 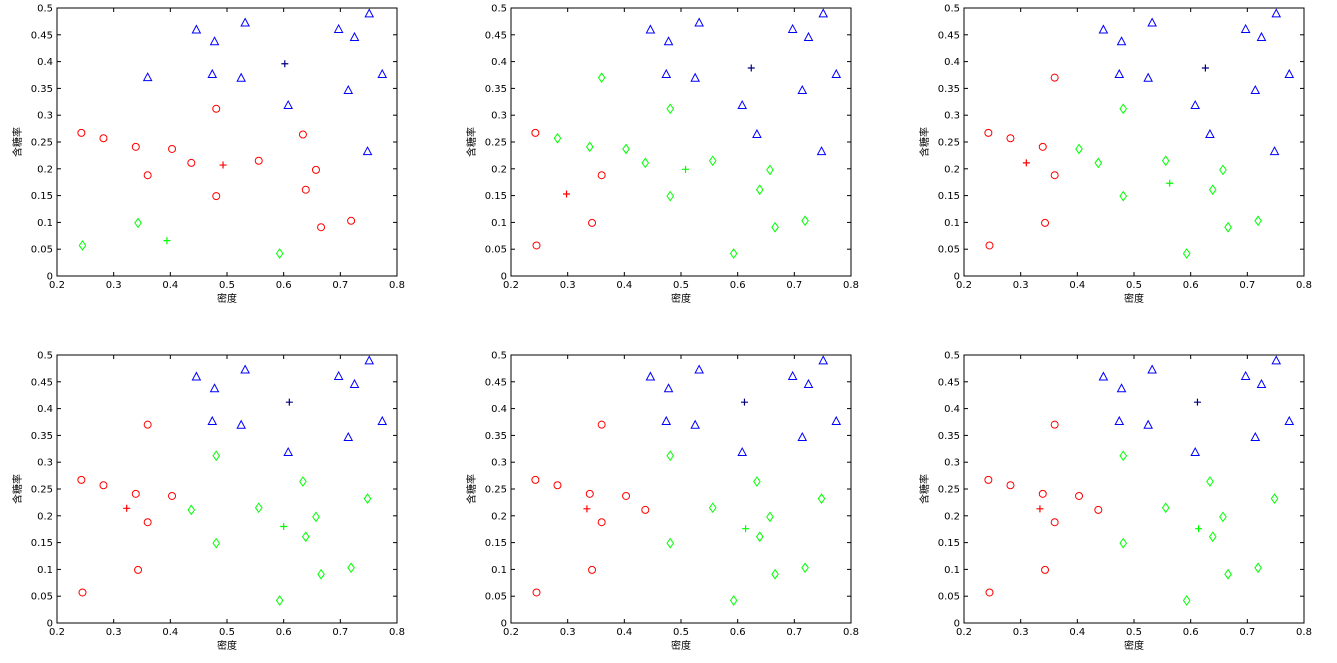 I want to click on plot-area, so click(x=681, y=489).